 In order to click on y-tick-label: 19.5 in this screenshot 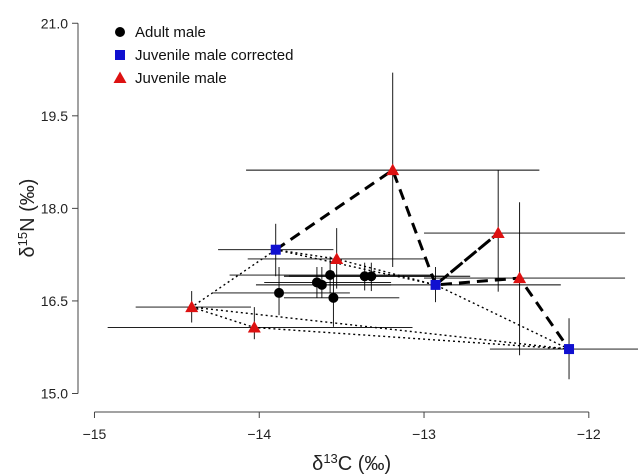, I will do `click(54, 116)`.